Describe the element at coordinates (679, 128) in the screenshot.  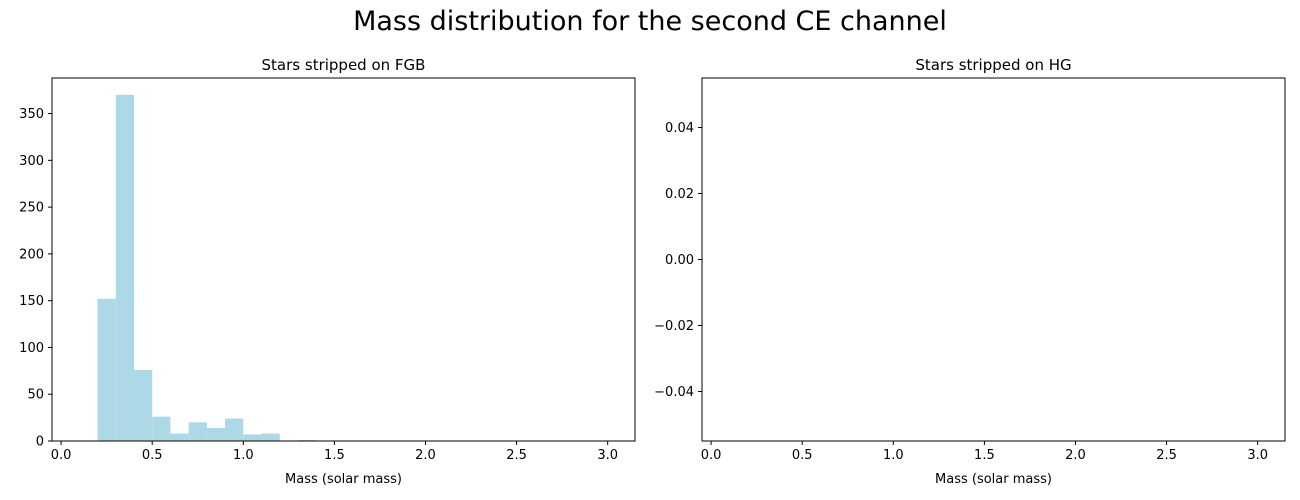
I see `y-tick-label-hg-4: 0.04` at that location.